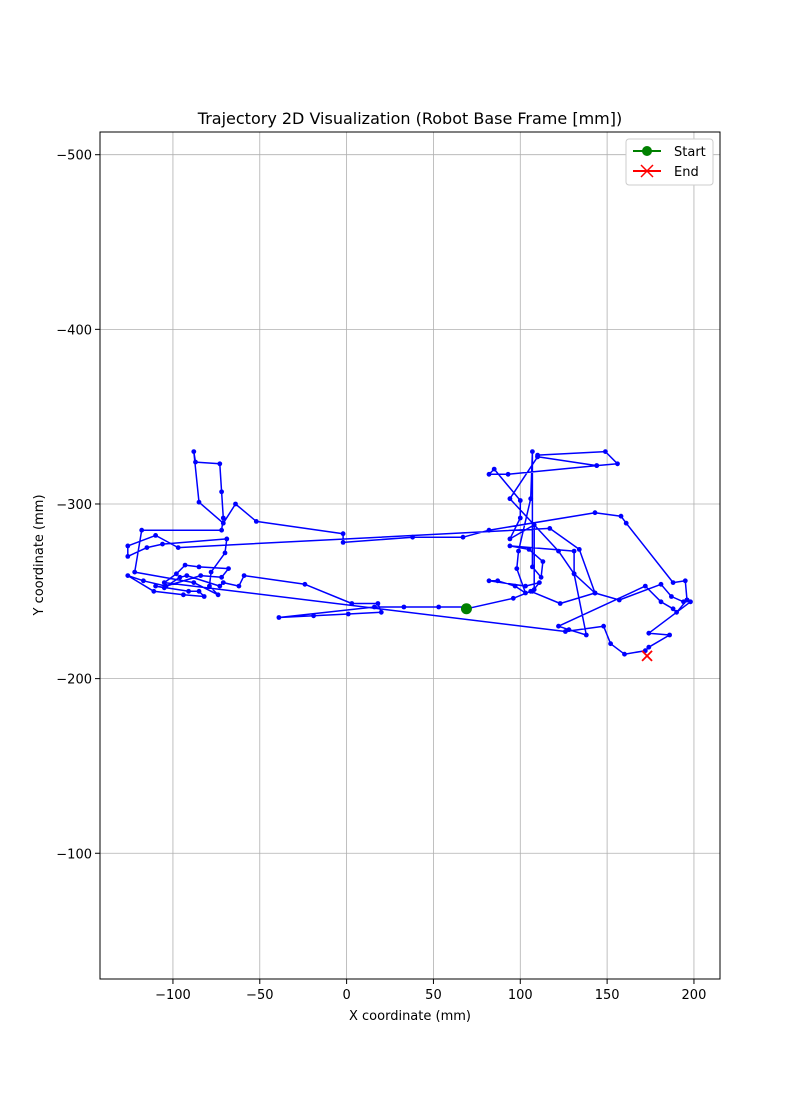 This screenshot has width=800, height=1100. Describe the element at coordinates (607, 995) in the screenshot. I see `x-tick-label: 150` at that location.